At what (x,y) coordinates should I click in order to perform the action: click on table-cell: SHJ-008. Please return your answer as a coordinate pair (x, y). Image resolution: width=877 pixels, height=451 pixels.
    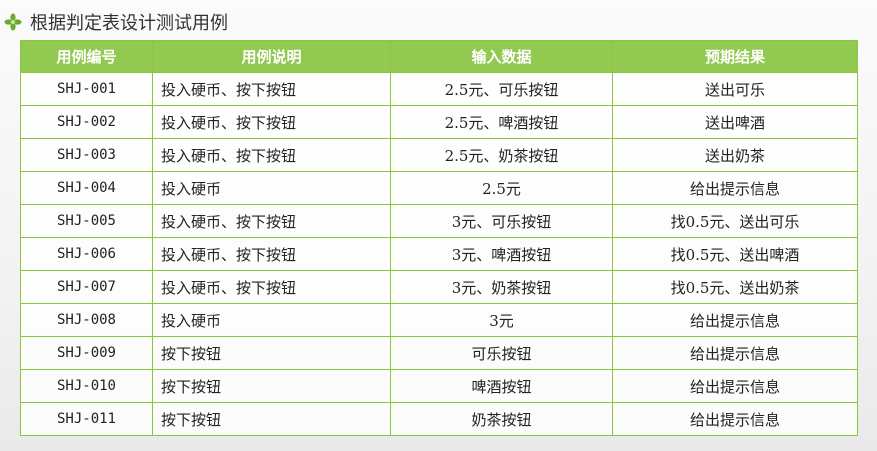
    Looking at the image, I should click on (86, 320).